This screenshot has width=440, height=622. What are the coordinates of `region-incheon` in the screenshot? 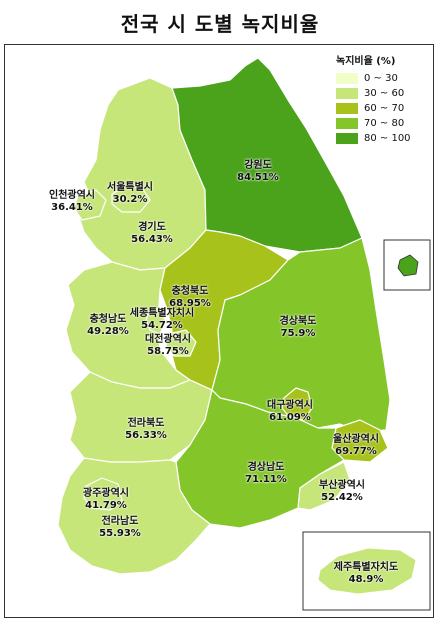 It's located at (90, 205).